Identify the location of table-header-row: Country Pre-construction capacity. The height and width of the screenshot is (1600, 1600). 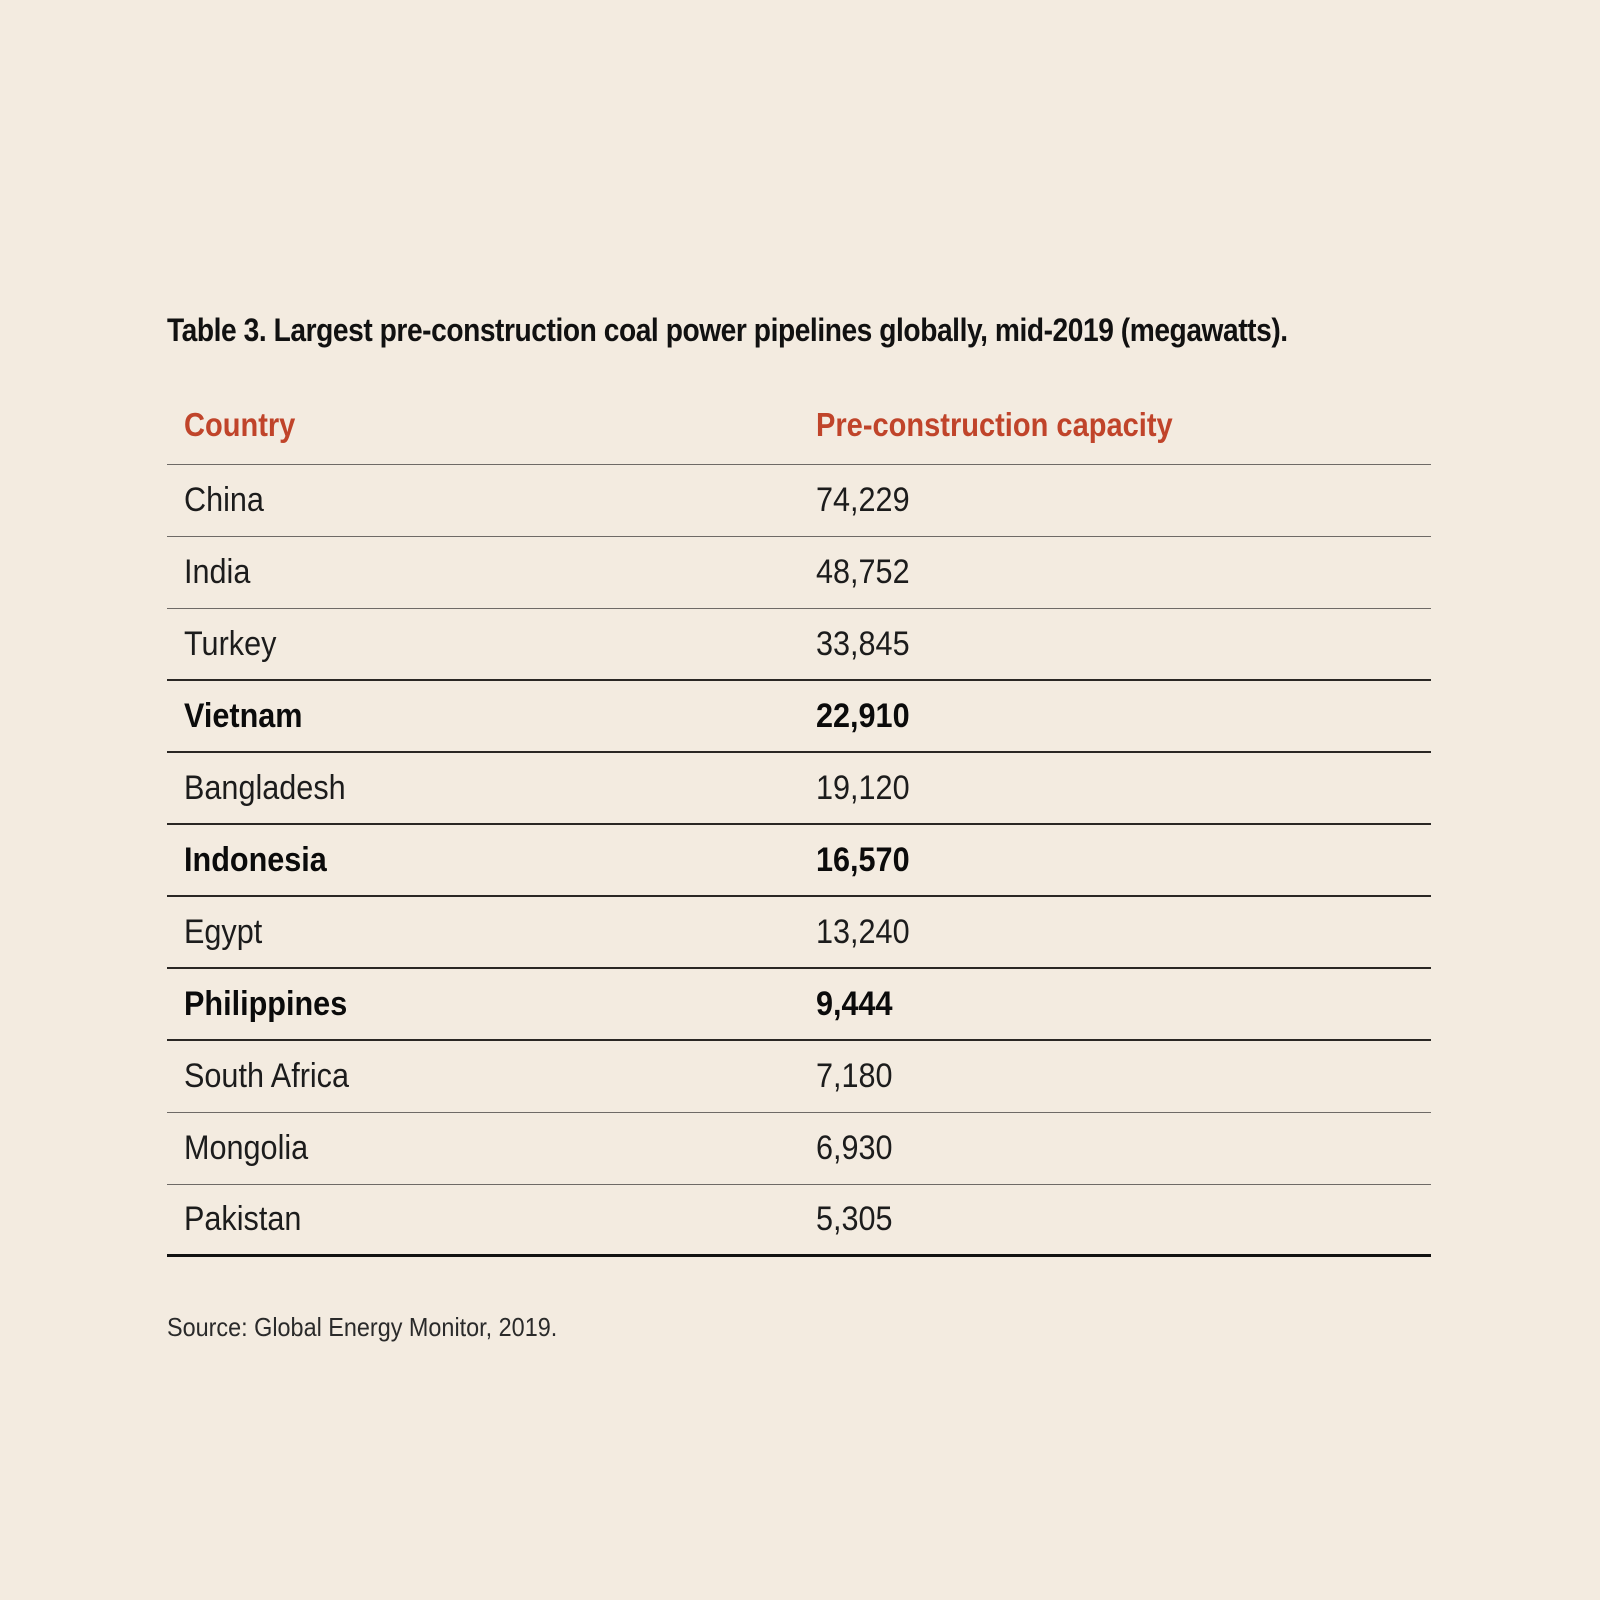
(799, 432).